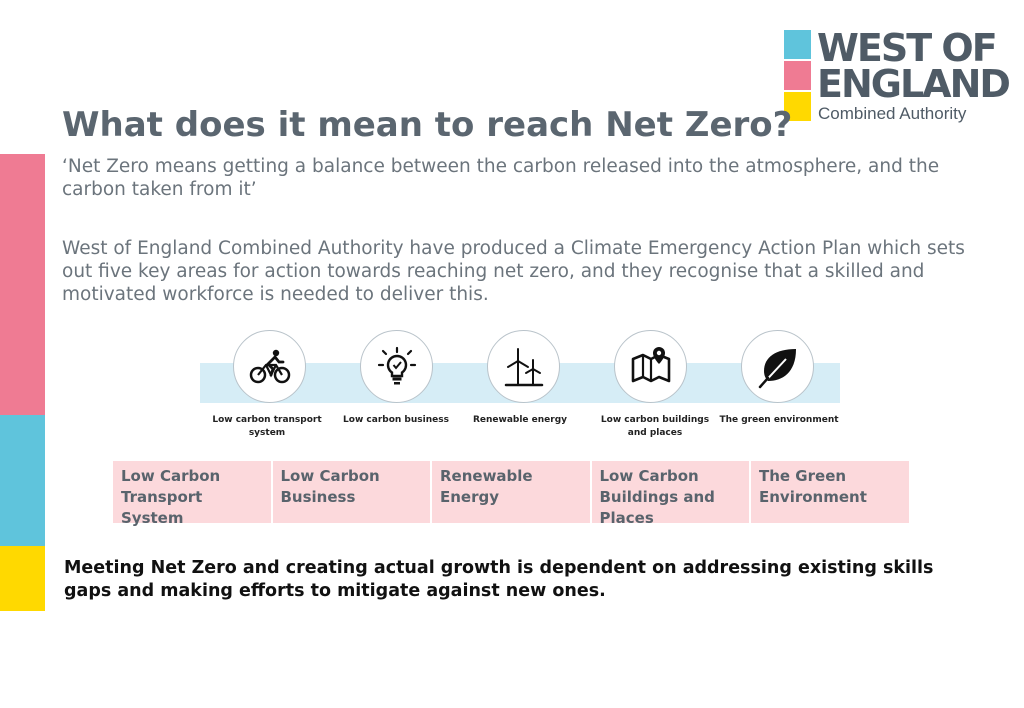 This screenshot has height=708, width=1024. I want to click on icon-label-renewable: Renewable energy, so click(520, 420).